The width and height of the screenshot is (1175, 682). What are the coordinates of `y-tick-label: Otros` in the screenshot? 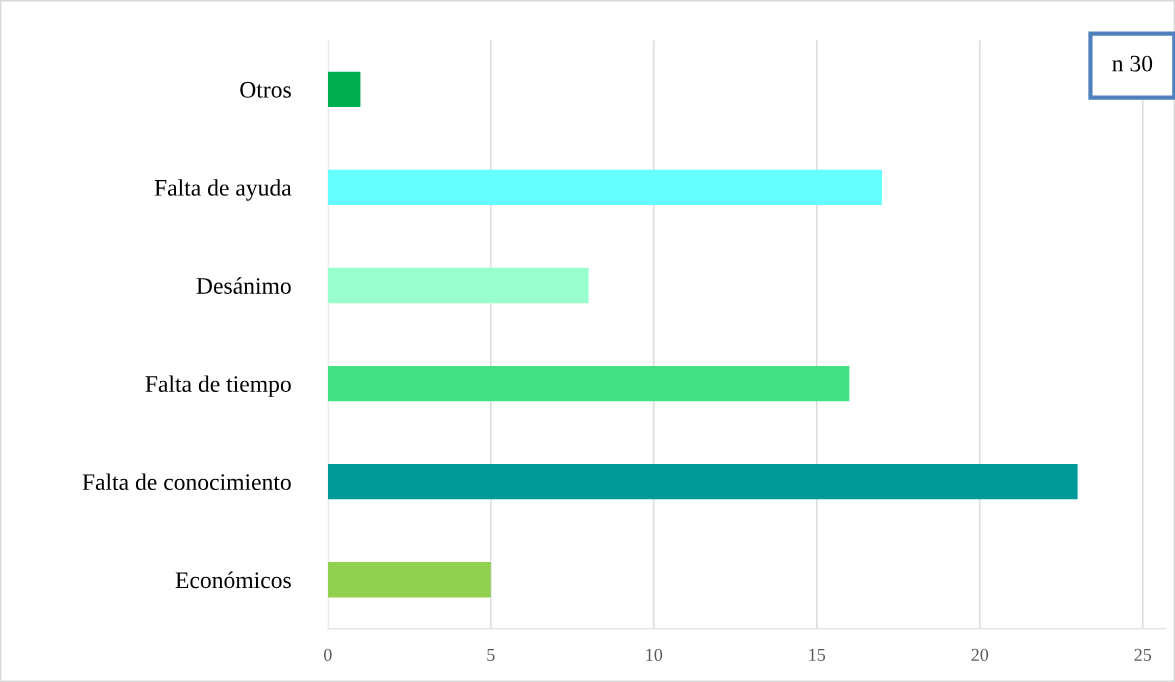 It's located at (265, 89).